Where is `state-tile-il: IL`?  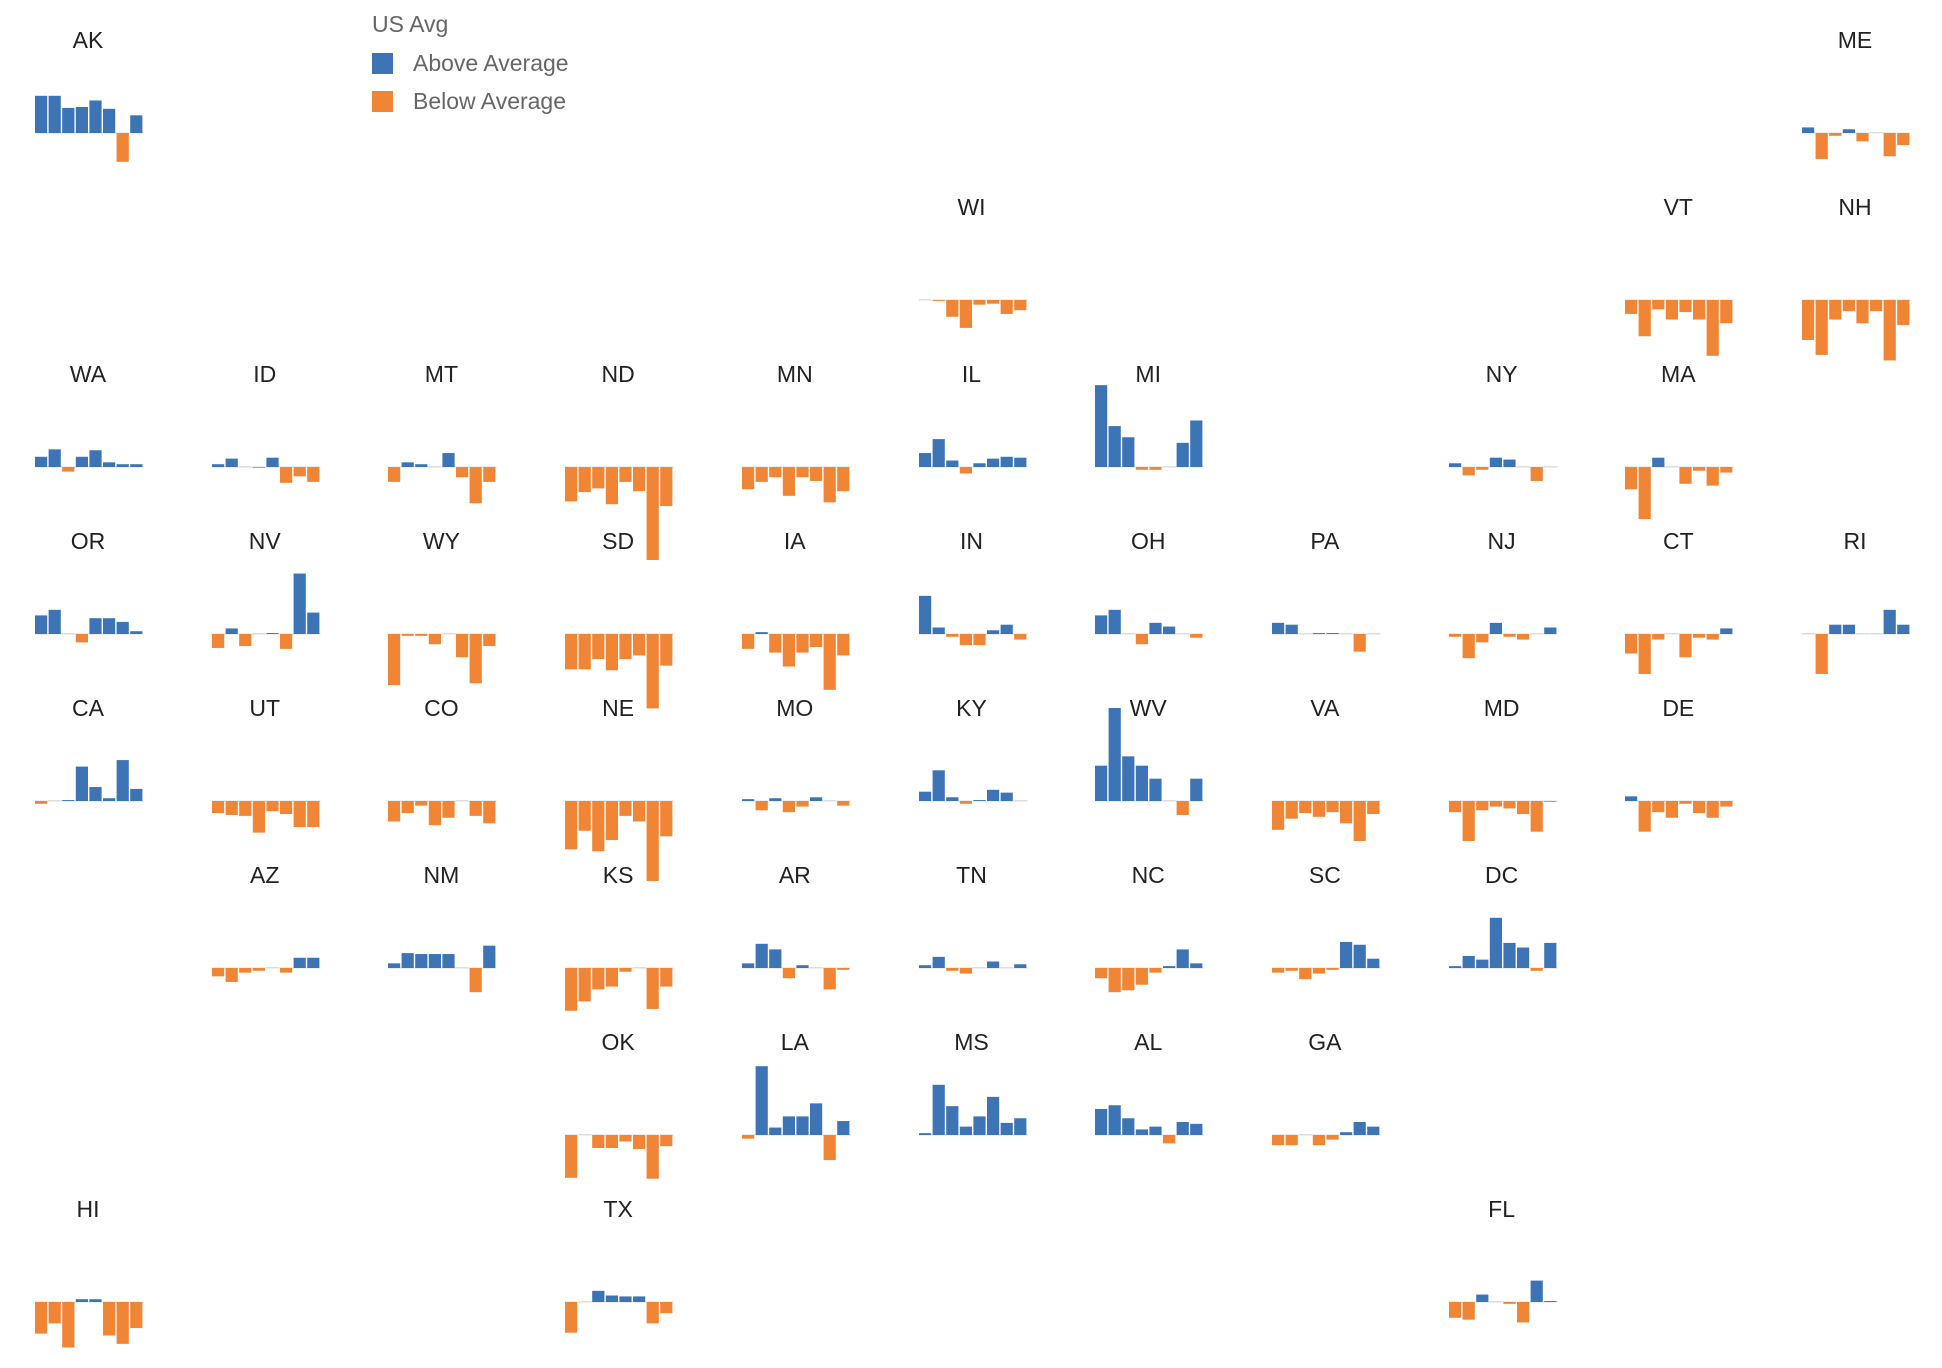
state-tile-il: IL is located at coordinates (972, 417).